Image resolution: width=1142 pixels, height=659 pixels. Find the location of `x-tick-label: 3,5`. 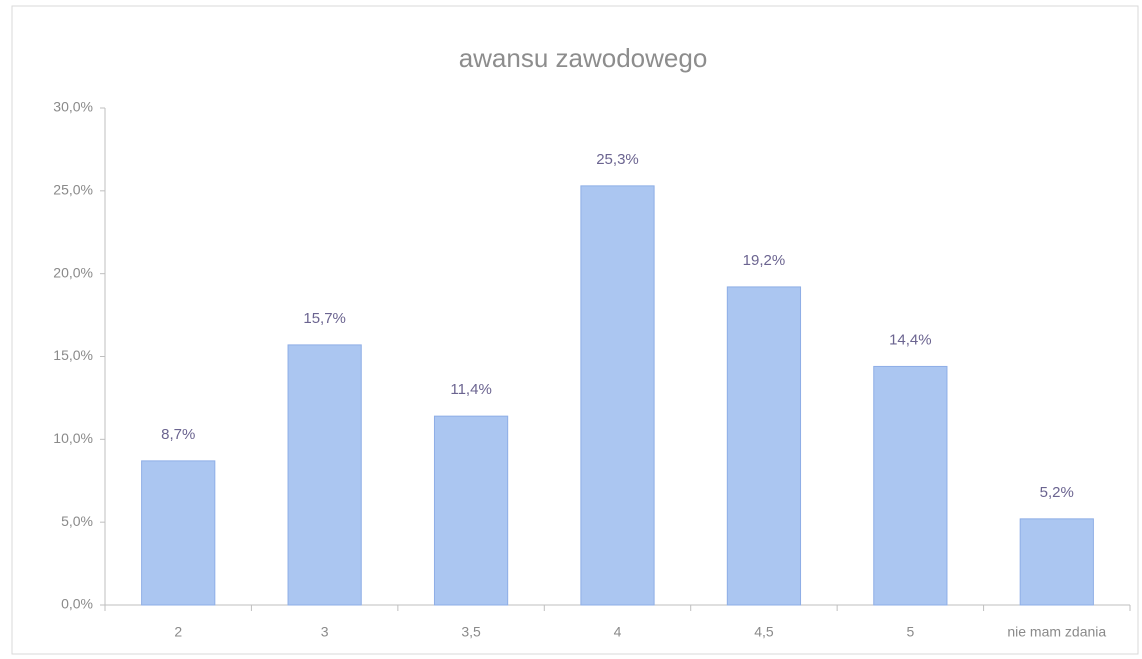

x-tick-label: 3,5 is located at coordinates (471, 632).